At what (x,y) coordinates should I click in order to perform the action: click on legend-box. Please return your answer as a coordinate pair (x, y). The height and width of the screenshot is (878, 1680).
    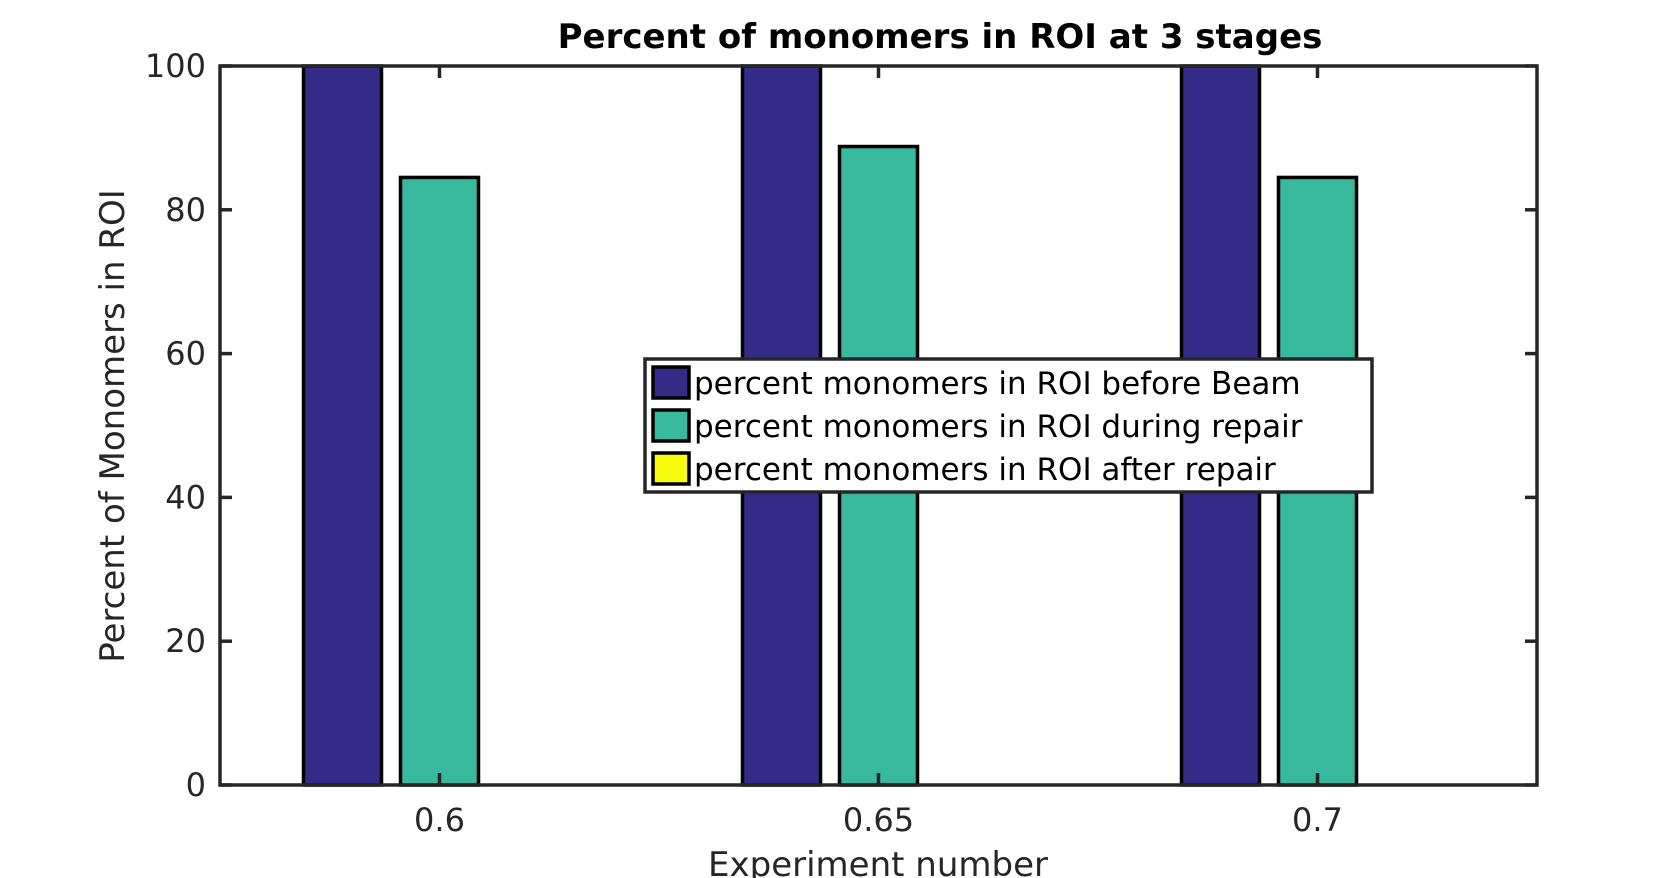
    Looking at the image, I should click on (1008, 425).